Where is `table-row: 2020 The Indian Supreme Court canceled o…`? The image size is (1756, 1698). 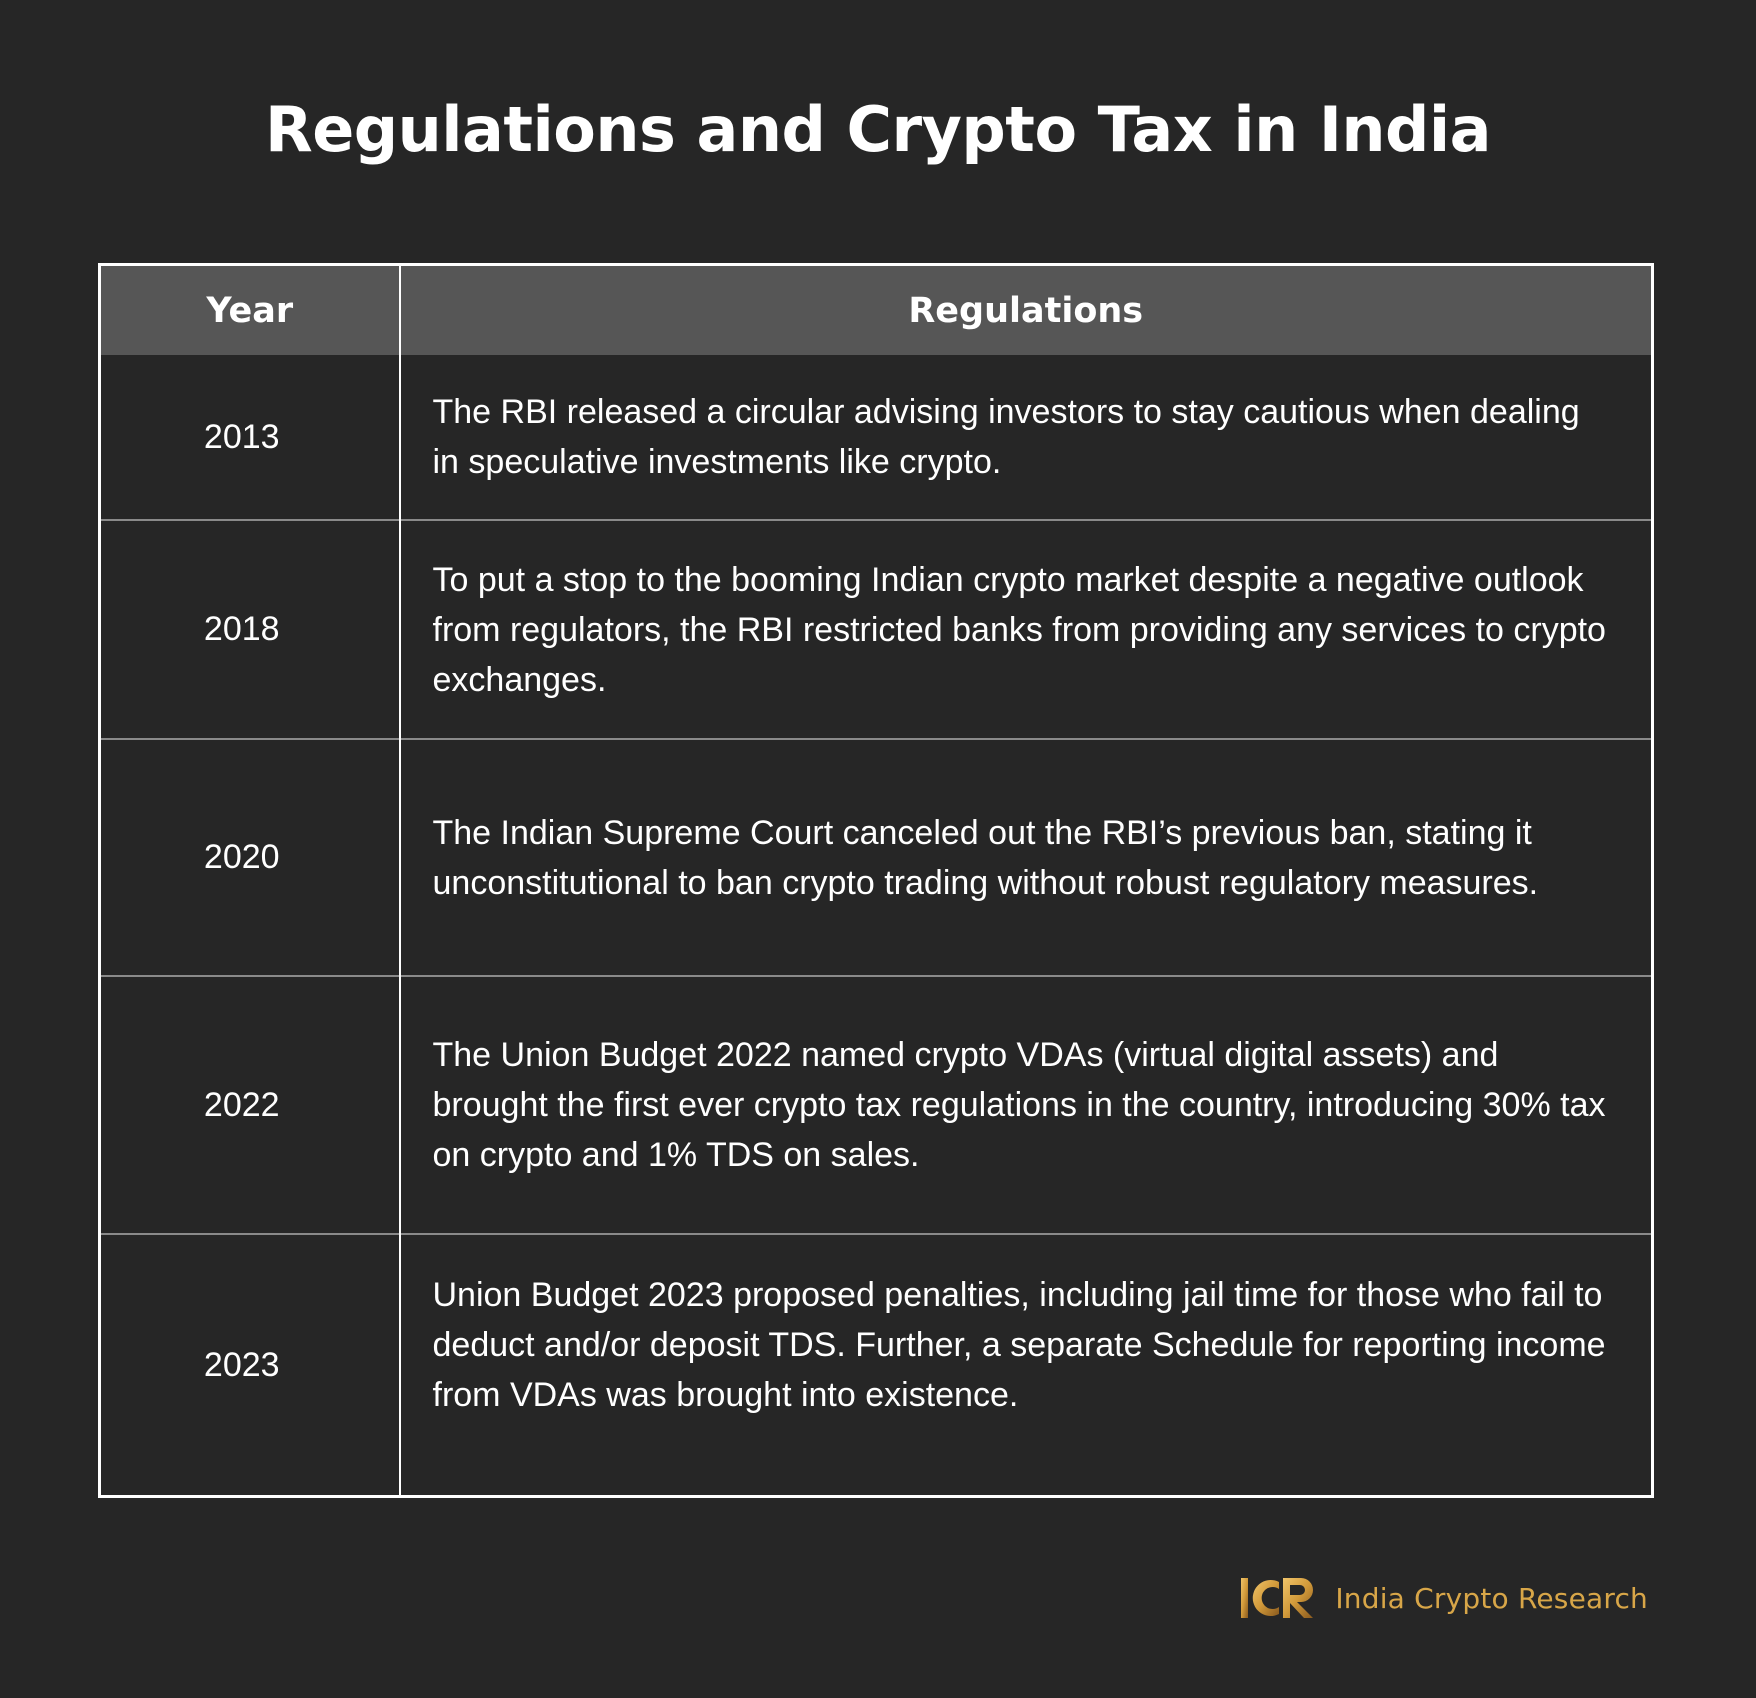
table-row: 2020 The Indian Supreme Court canceled o… is located at coordinates (876, 857).